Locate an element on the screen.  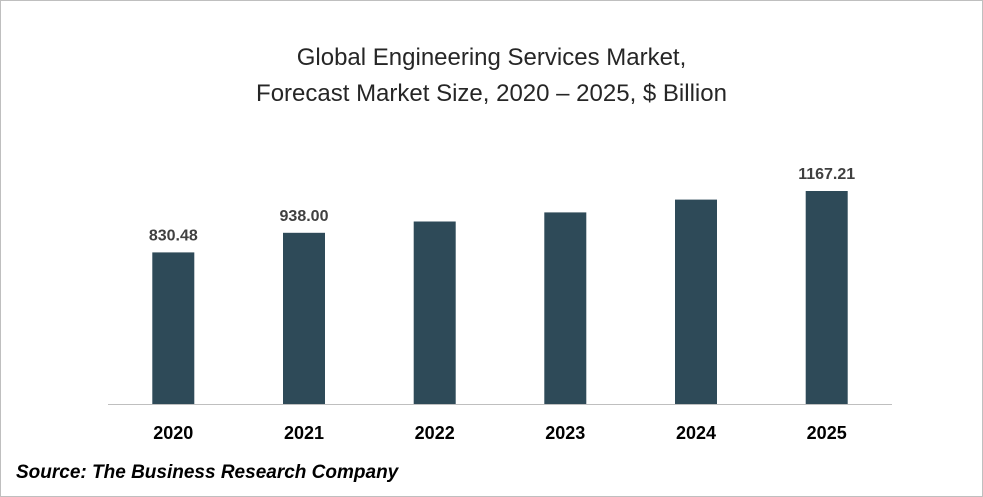
bar-2023 is located at coordinates (565, 308).